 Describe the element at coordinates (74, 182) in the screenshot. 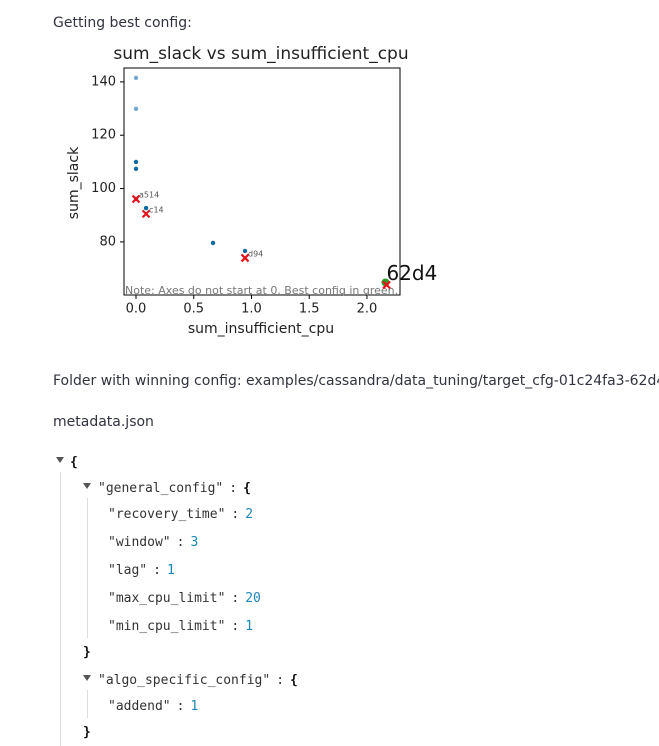

I see `y-axis-label: sum_slack` at that location.